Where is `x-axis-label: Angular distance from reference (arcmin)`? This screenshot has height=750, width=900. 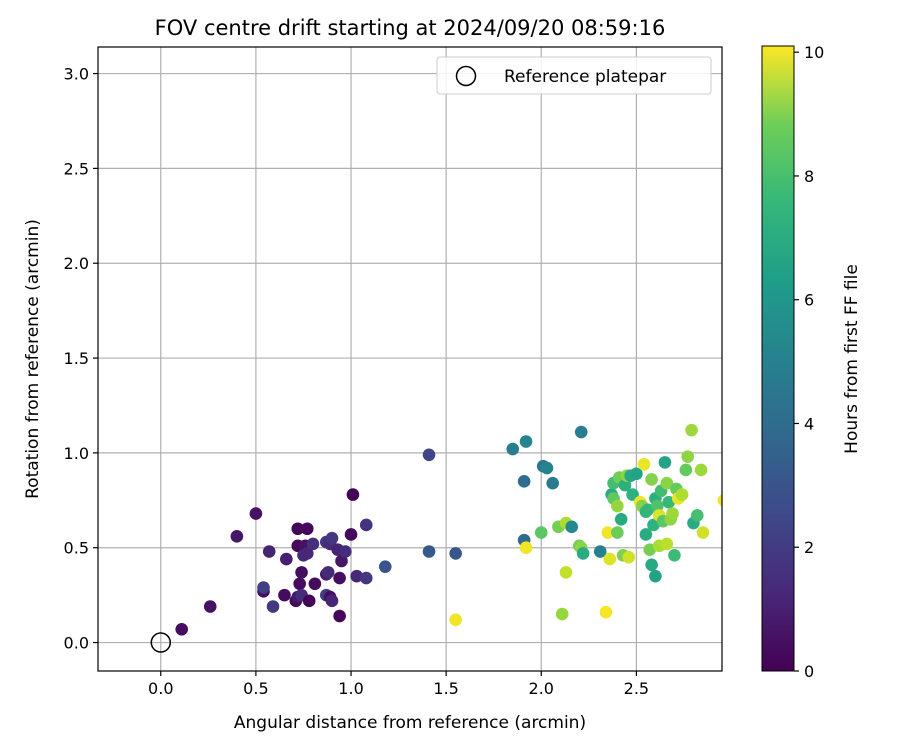 x-axis-label: Angular distance from reference (arcmin) is located at coordinates (410, 723).